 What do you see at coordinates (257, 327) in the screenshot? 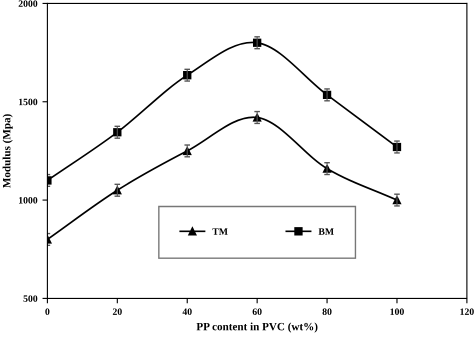
I see `x-axis-title: PP content in PVC (wt%)` at bounding box center [257, 327].